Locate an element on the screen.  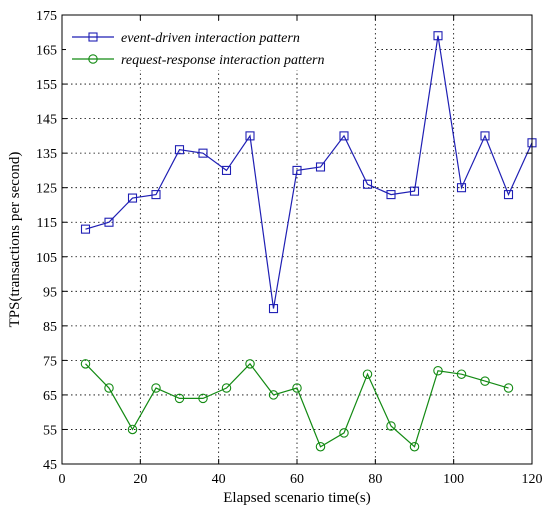
x-tick-label: 60 is located at coordinates (297, 479).